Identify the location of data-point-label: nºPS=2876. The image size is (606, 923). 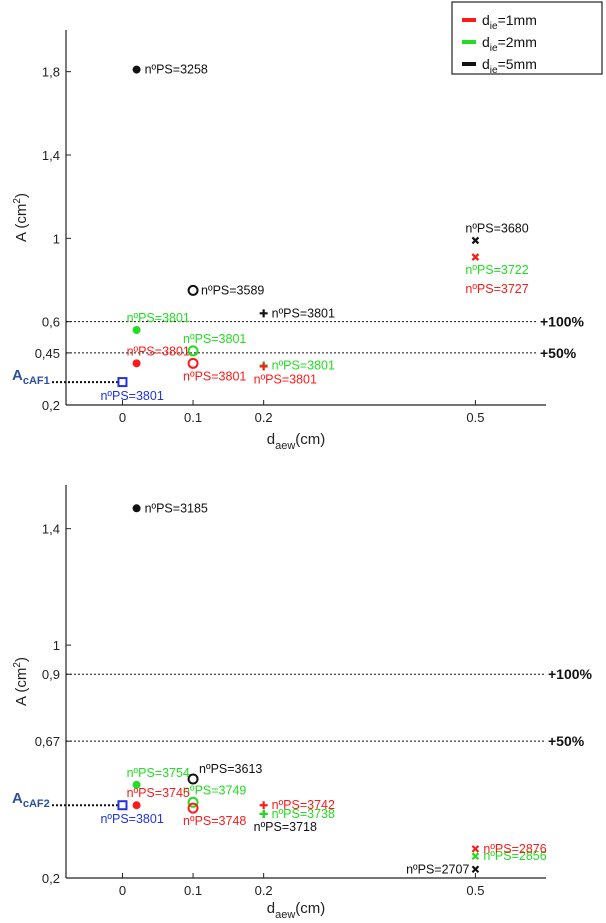
(514, 849).